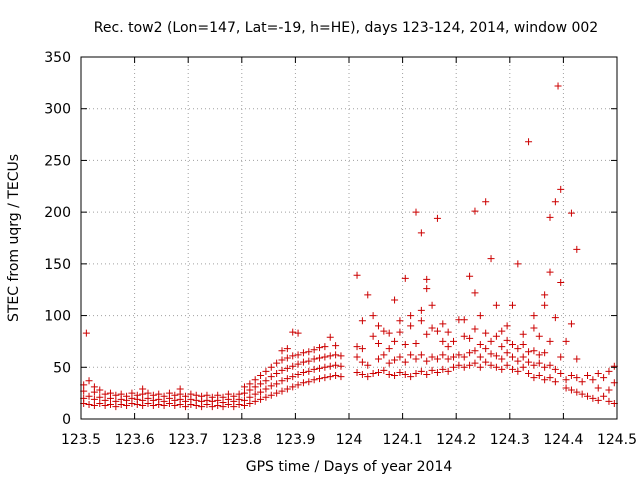  I want to click on y-tick-label: 0, so click(66, 420).